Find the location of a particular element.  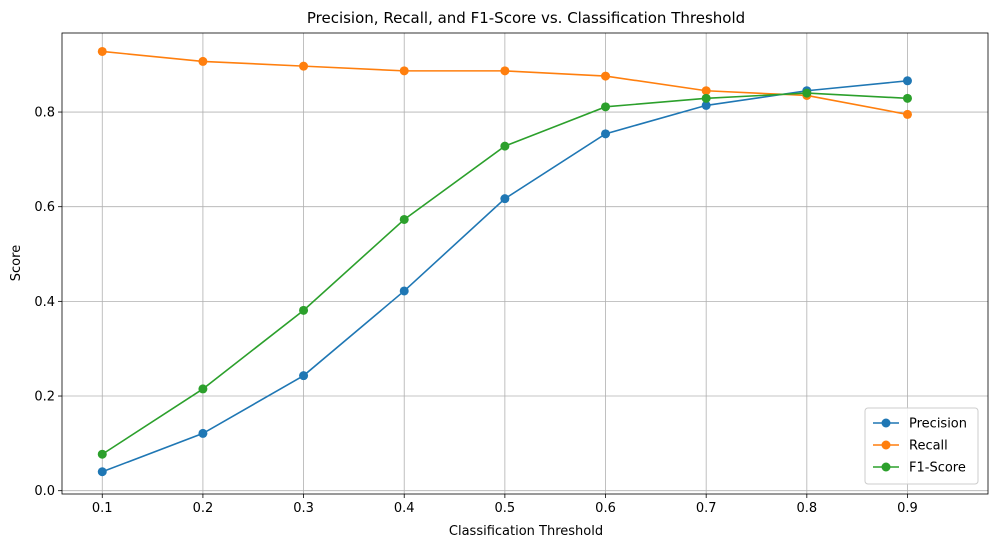

x-tick-label: 0.3 is located at coordinates (303, 508).